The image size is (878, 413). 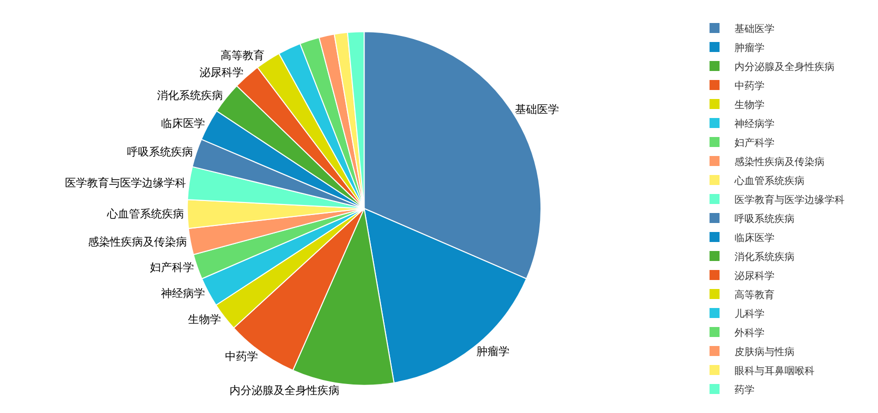 I want to click on legend-label: 临床医学, so click(x=754, y=238).